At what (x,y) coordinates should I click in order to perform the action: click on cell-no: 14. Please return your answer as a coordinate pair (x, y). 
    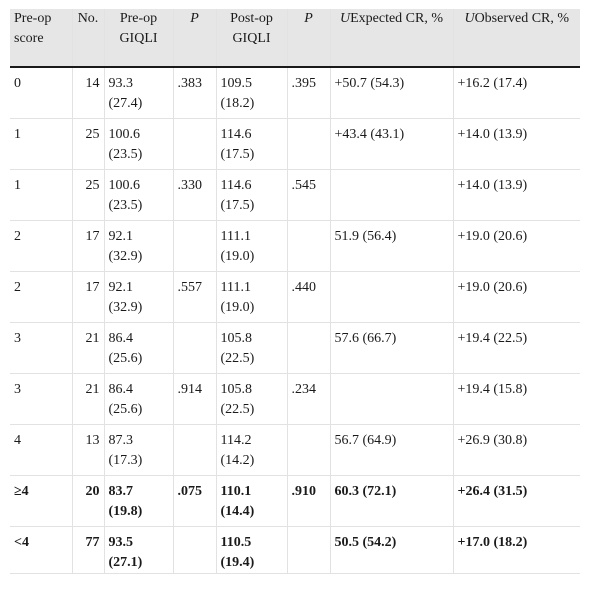
    Looking at the image, I should click on (87, 93).